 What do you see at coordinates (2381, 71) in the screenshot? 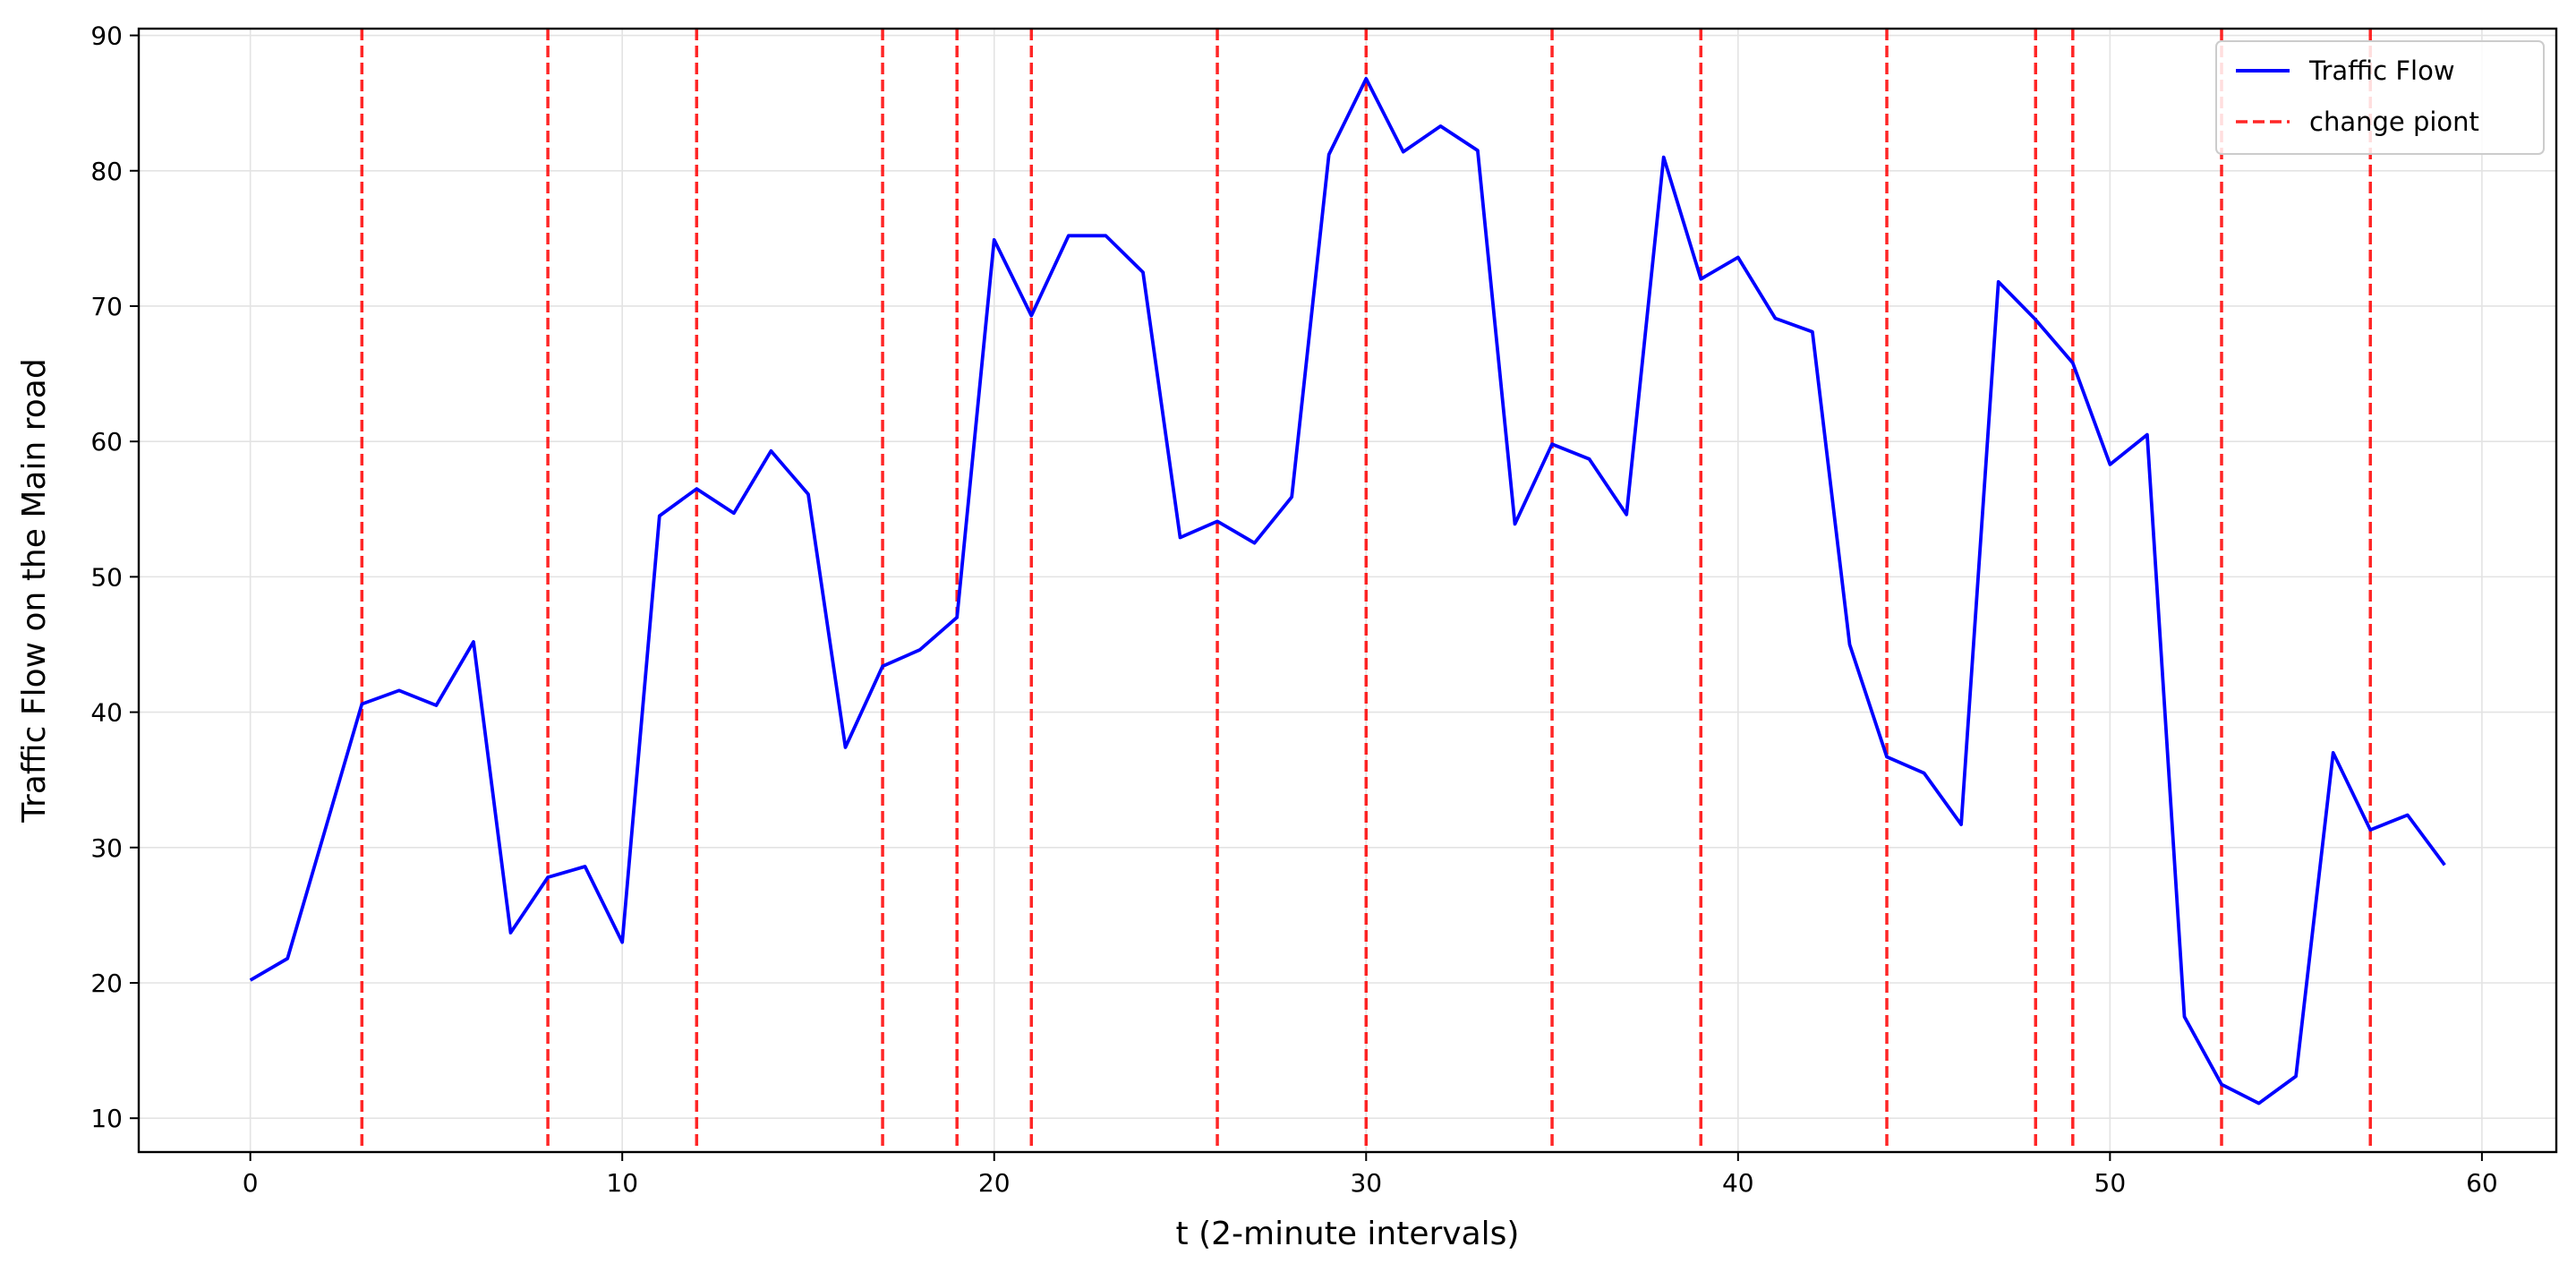
I see `legend-label-traffic-flow: Traffic Flow` at bounding box center [2381, 71].